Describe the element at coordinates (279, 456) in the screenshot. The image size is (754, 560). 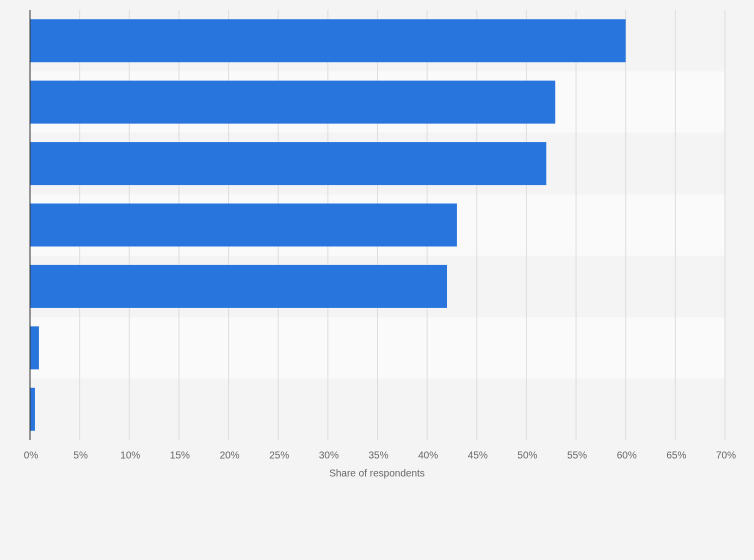
I see `x-tick-label: 25%` at that location.